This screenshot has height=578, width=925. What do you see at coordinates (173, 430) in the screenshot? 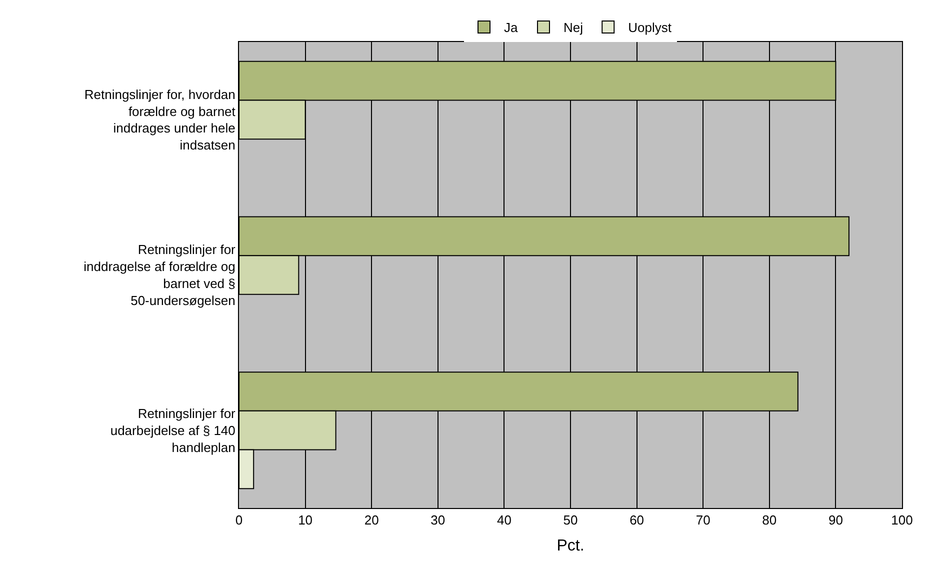
I see `y-tick-label: Retningslinjer for udarbejdelse af § 140 handleplan` at bounding box center [173, 430].